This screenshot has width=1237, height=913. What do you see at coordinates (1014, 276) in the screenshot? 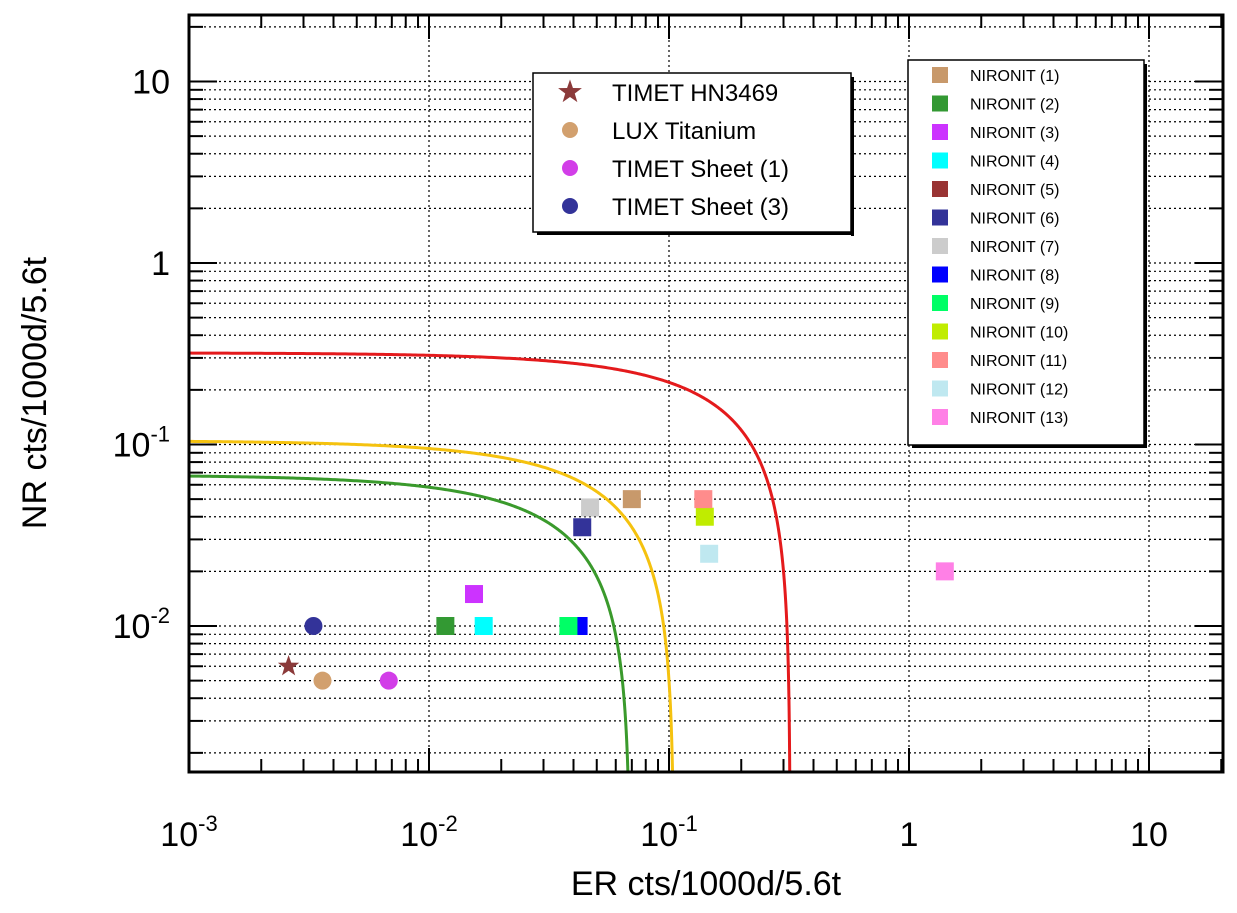
I see `legend-label: NIRONIT (8)` at bounding box center [1014, 276].